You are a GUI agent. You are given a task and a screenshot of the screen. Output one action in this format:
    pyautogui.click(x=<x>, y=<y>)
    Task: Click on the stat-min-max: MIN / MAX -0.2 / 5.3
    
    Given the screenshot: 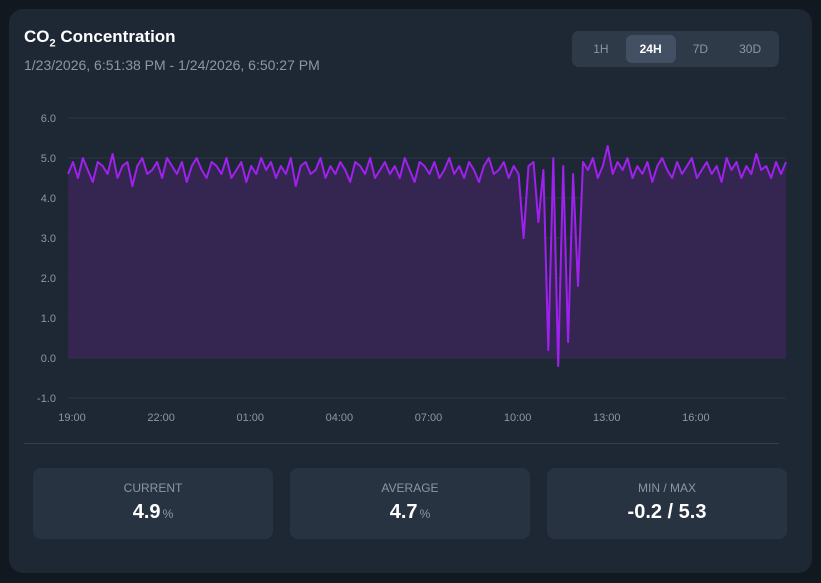 What is the action you would take?
    pyautogui.click(x=667, y=503)
    